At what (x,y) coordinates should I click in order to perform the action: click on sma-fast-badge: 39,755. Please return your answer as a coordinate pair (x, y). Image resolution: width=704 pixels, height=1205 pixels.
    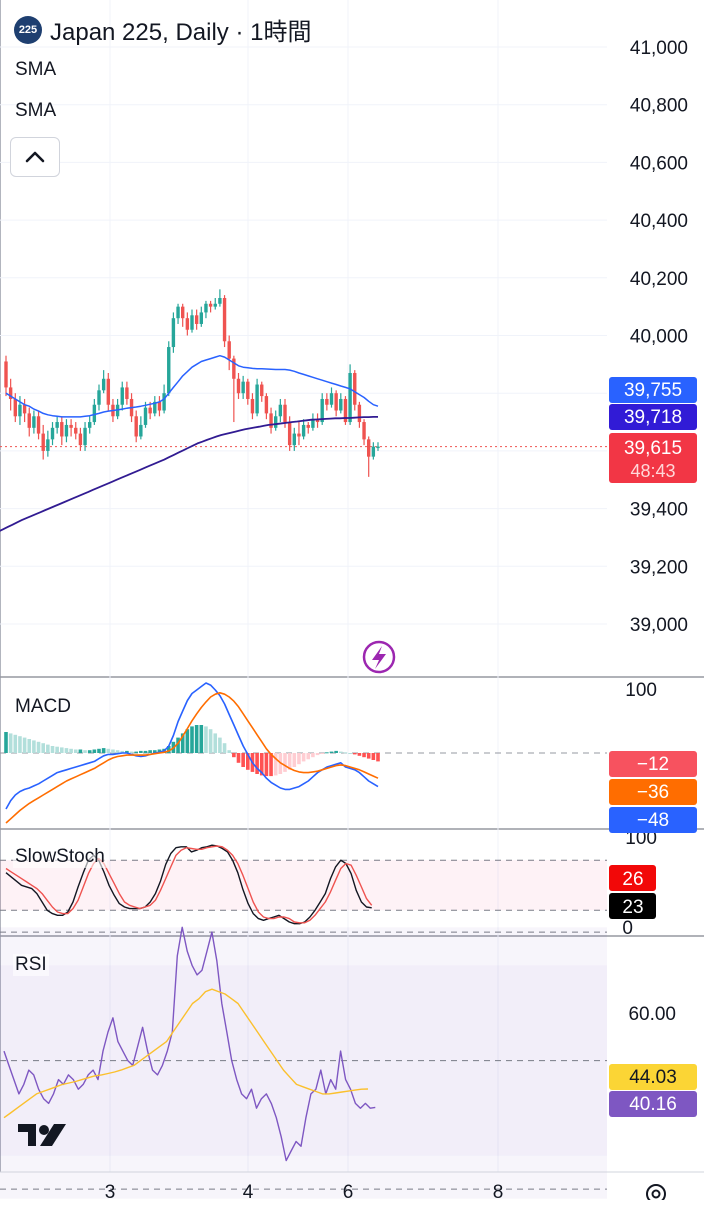
    Looking at the image, I should click on (653, 390).